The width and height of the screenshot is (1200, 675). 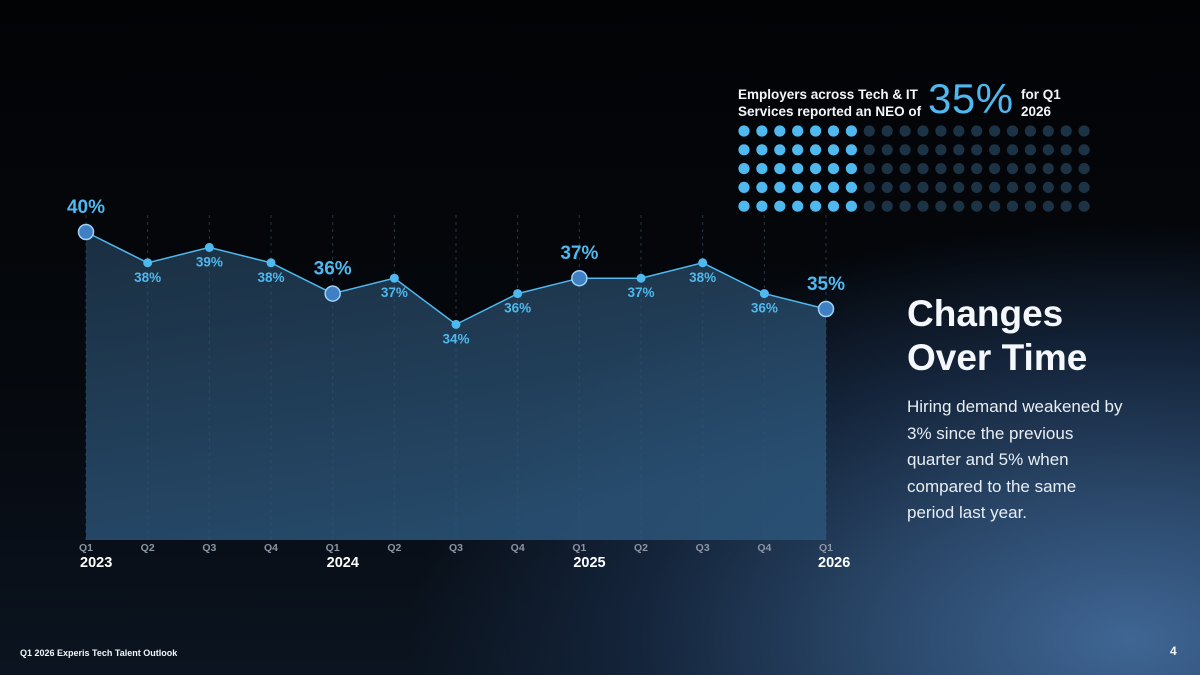 What do you see at coordinates (1041, 103) in the screenshot?
I see `callout-text-after: for Q1 2026` at bounding box center [1041, 103].